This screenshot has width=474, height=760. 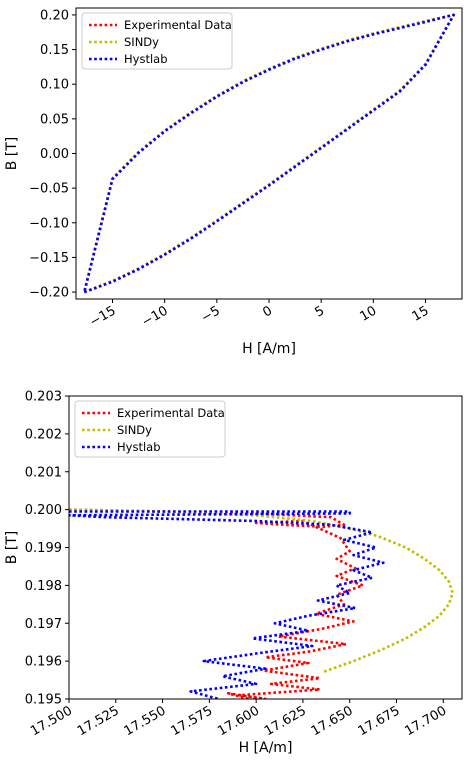 I want to click on x-tick-label: 17.625, so click(x=285, y=721).